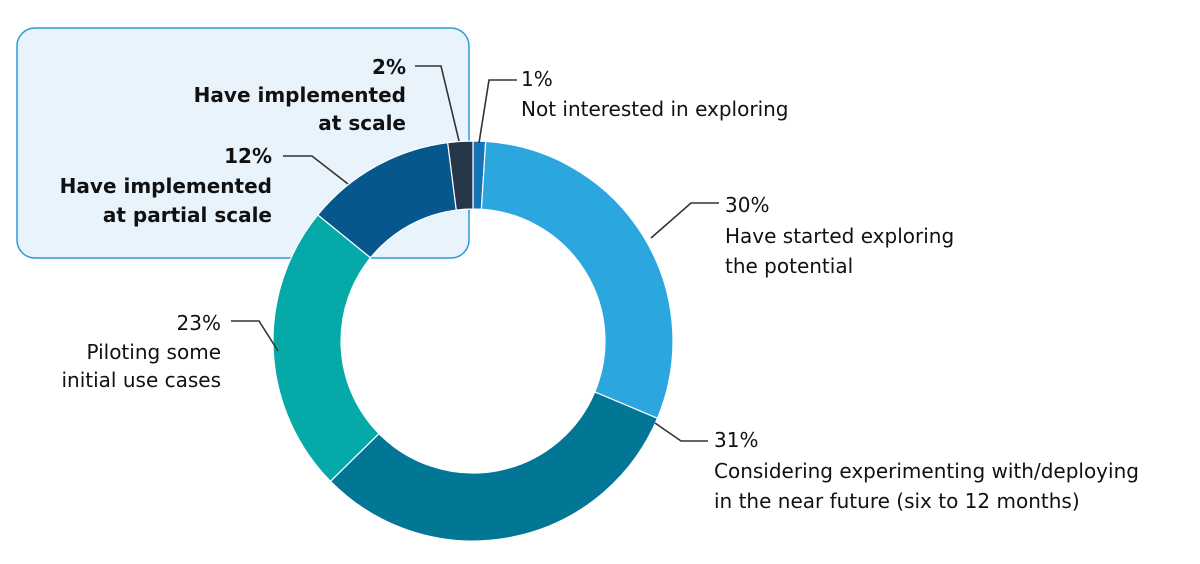 The height and width of the screenshot is (564, 1200). What do you see at coordinates (897, 501) in the screenshot?
I see `slice-3-label-line-2: in the near future (six to 12 months)` at bounding box center [897, 501].